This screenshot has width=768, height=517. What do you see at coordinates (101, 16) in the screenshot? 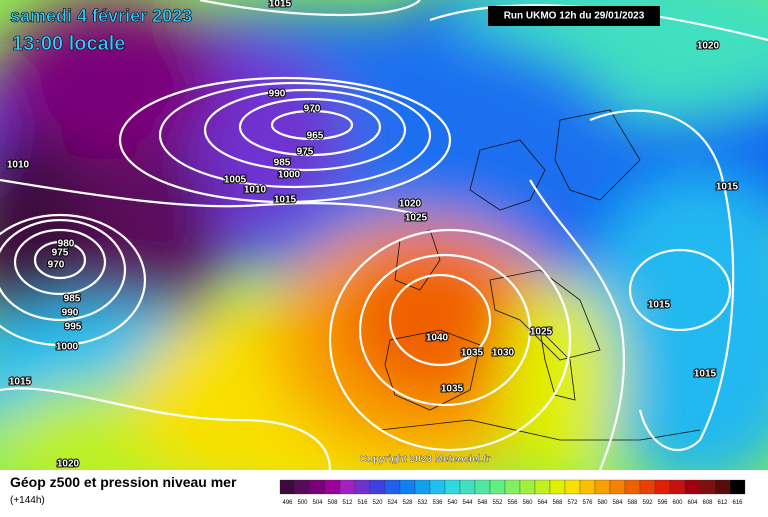
I see `date: samedi 4 février 2023` at bounding box center [101, 16].